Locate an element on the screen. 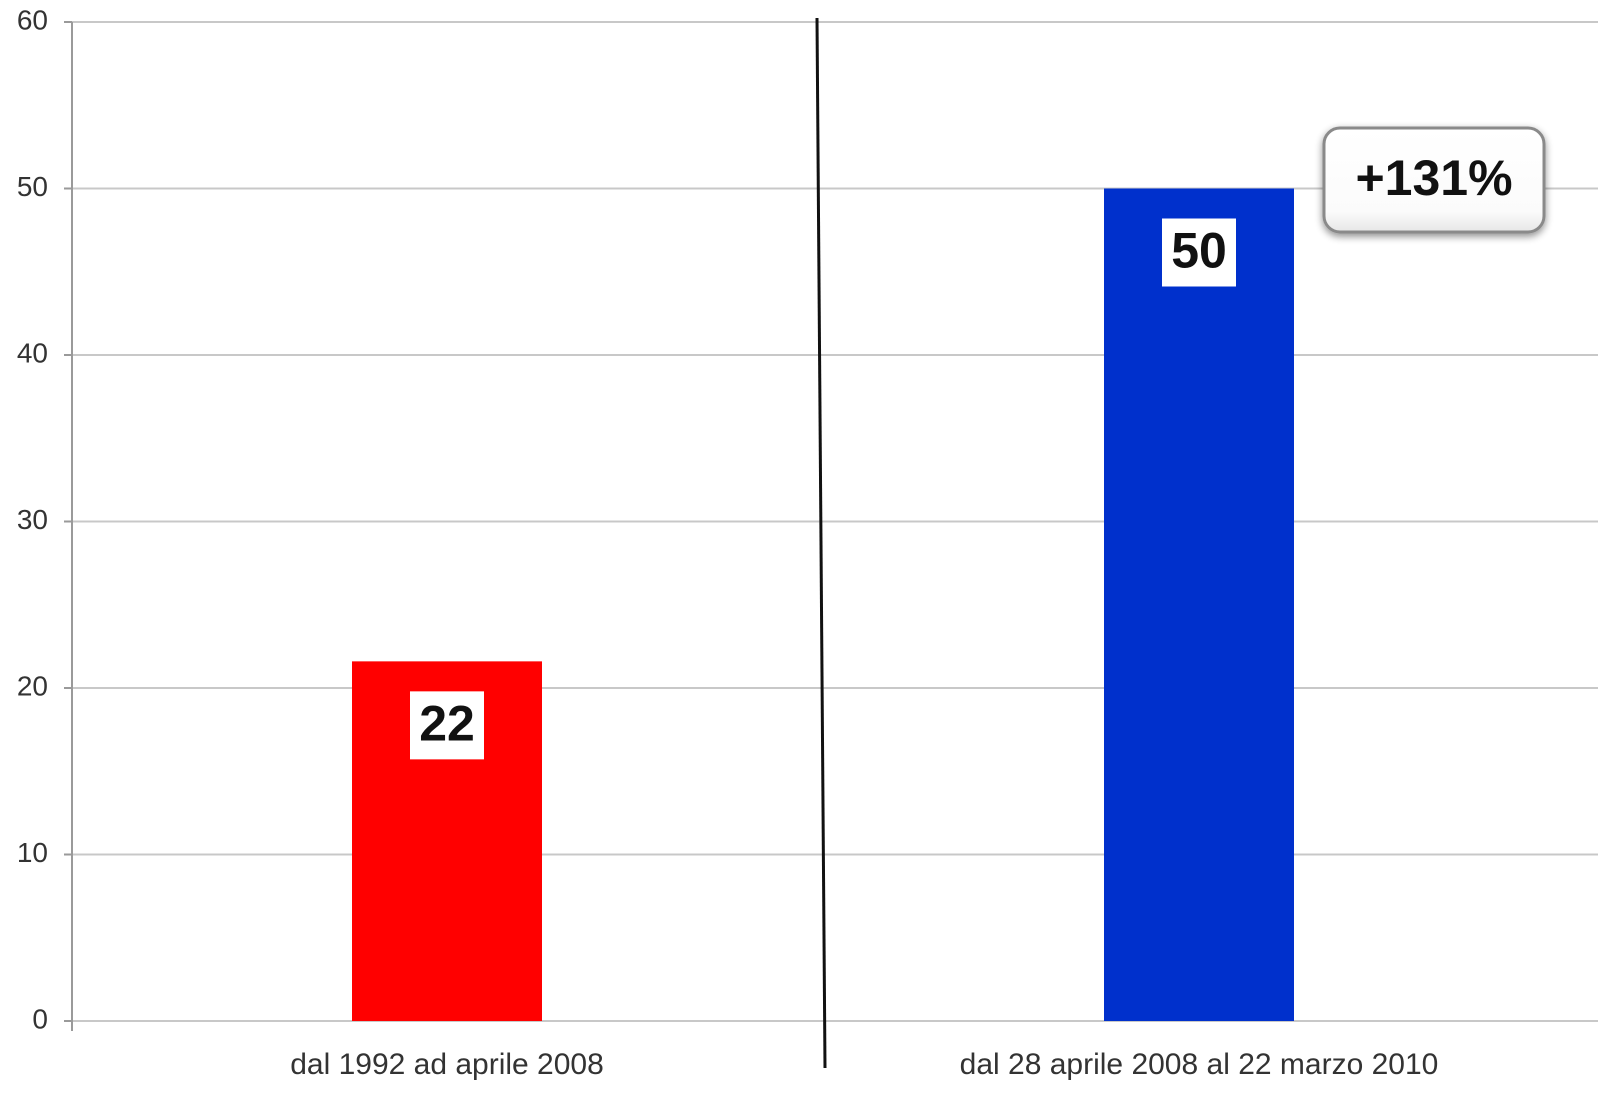  y-tick-label-10: 10 is located at coordinates (32, 852).